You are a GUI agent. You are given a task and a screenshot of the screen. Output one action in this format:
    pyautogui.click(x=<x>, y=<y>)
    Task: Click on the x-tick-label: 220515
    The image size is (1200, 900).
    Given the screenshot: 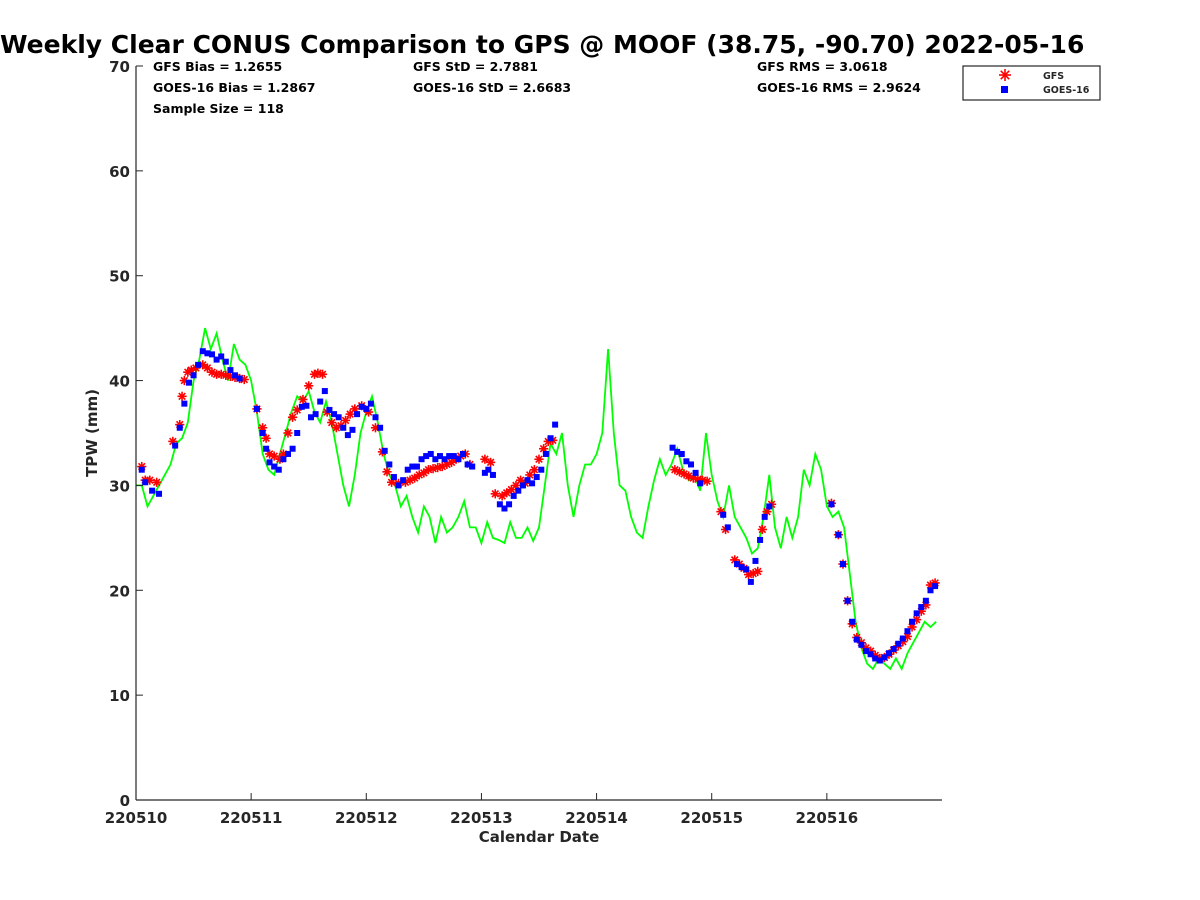 What is the action you would take?
    pyautogui.click(x=711, y=818)
    